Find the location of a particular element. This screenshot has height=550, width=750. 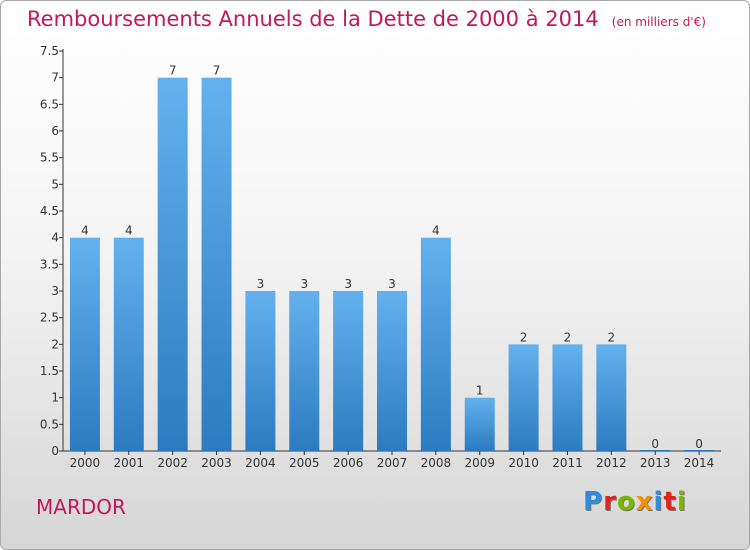

x-tick-label: 2010 is located at coordinates (523, 463).